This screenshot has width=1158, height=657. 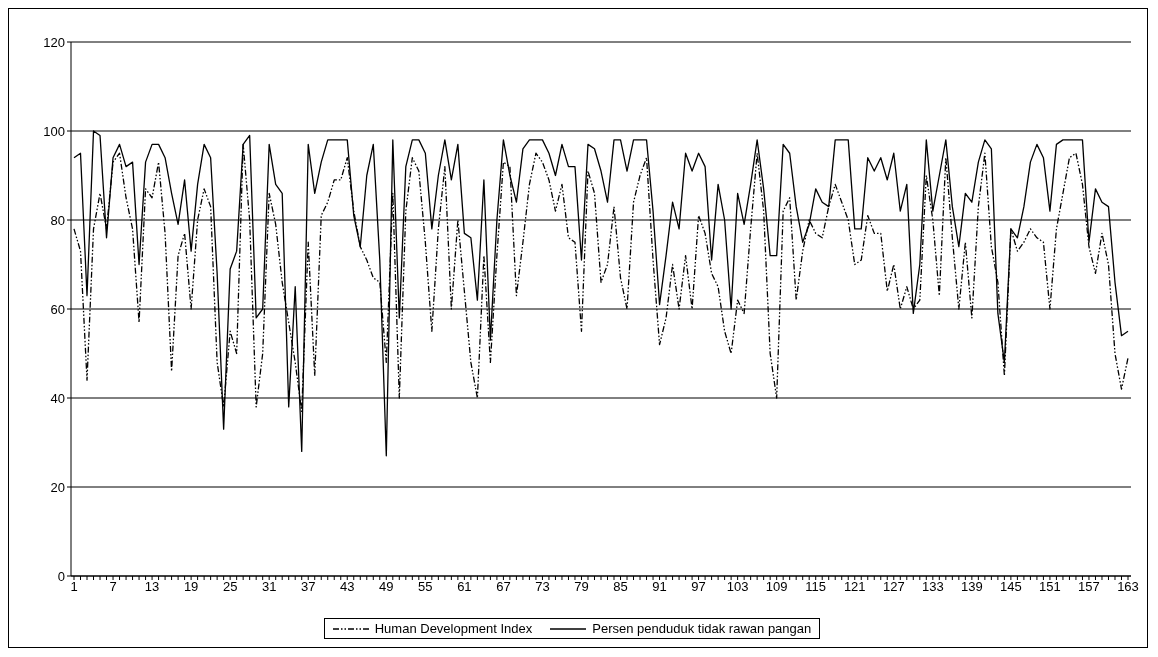 I want to click on x-tick-label: 73, so click(x=542, y=587).